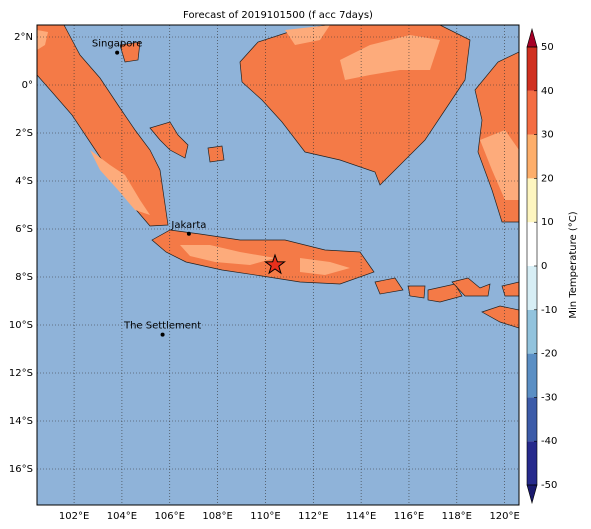  What do you see at coordinates (23, 37) in the screenshot?
I see `lat-label: 2°N` at bounding box center [23, 37].